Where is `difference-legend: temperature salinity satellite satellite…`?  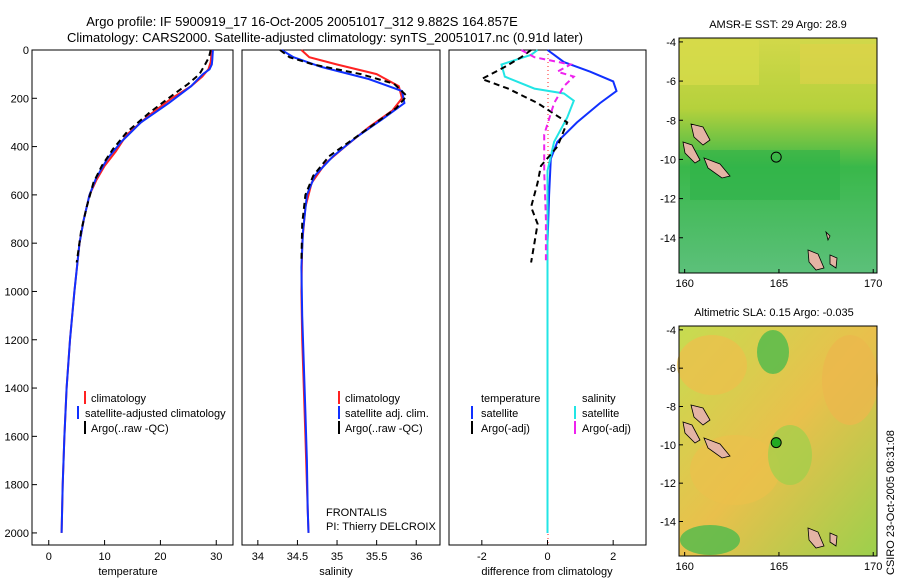
difference-legend: temperature salinity satellite satellite… is located at coordinates (551, 414).